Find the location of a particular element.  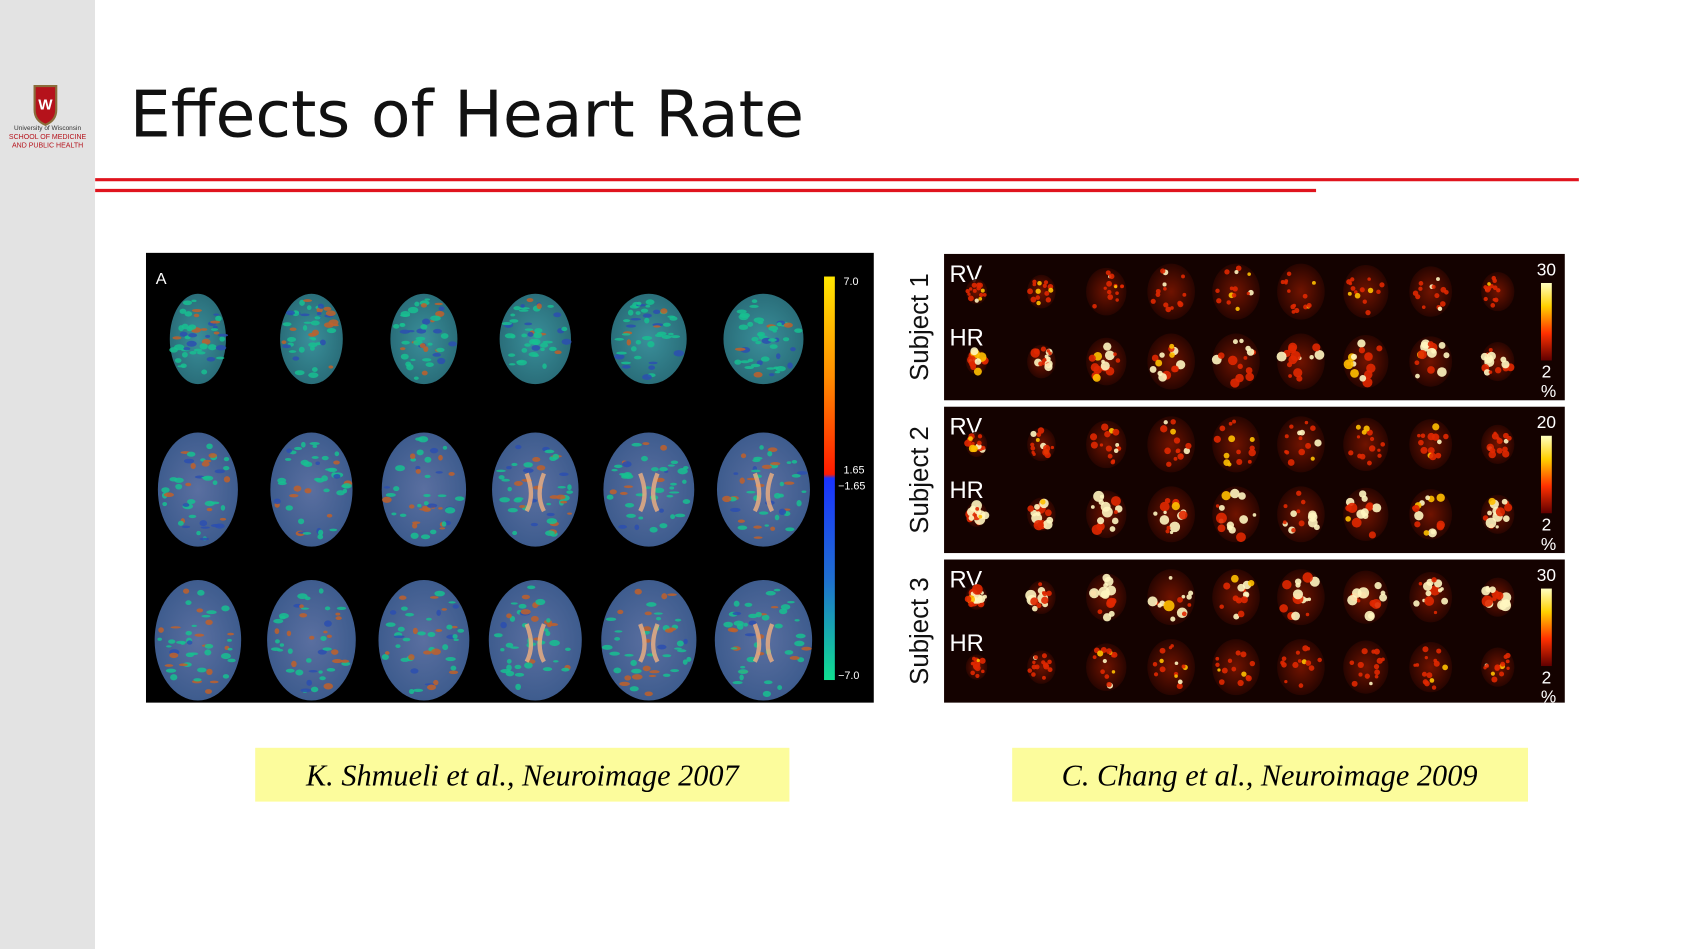

activation-slice is located at coordinates (1171, 361).